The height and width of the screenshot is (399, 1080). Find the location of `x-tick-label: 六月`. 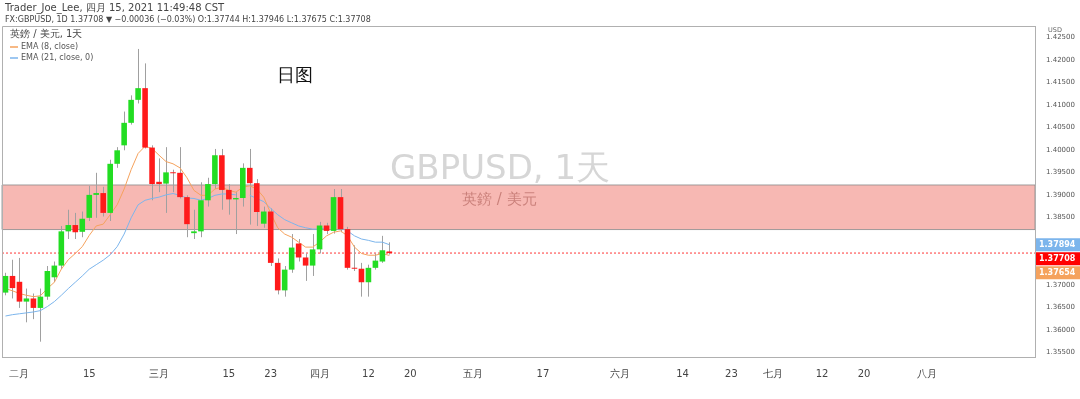

x-tick-label: 六月 is located at coordinates (619, 373).